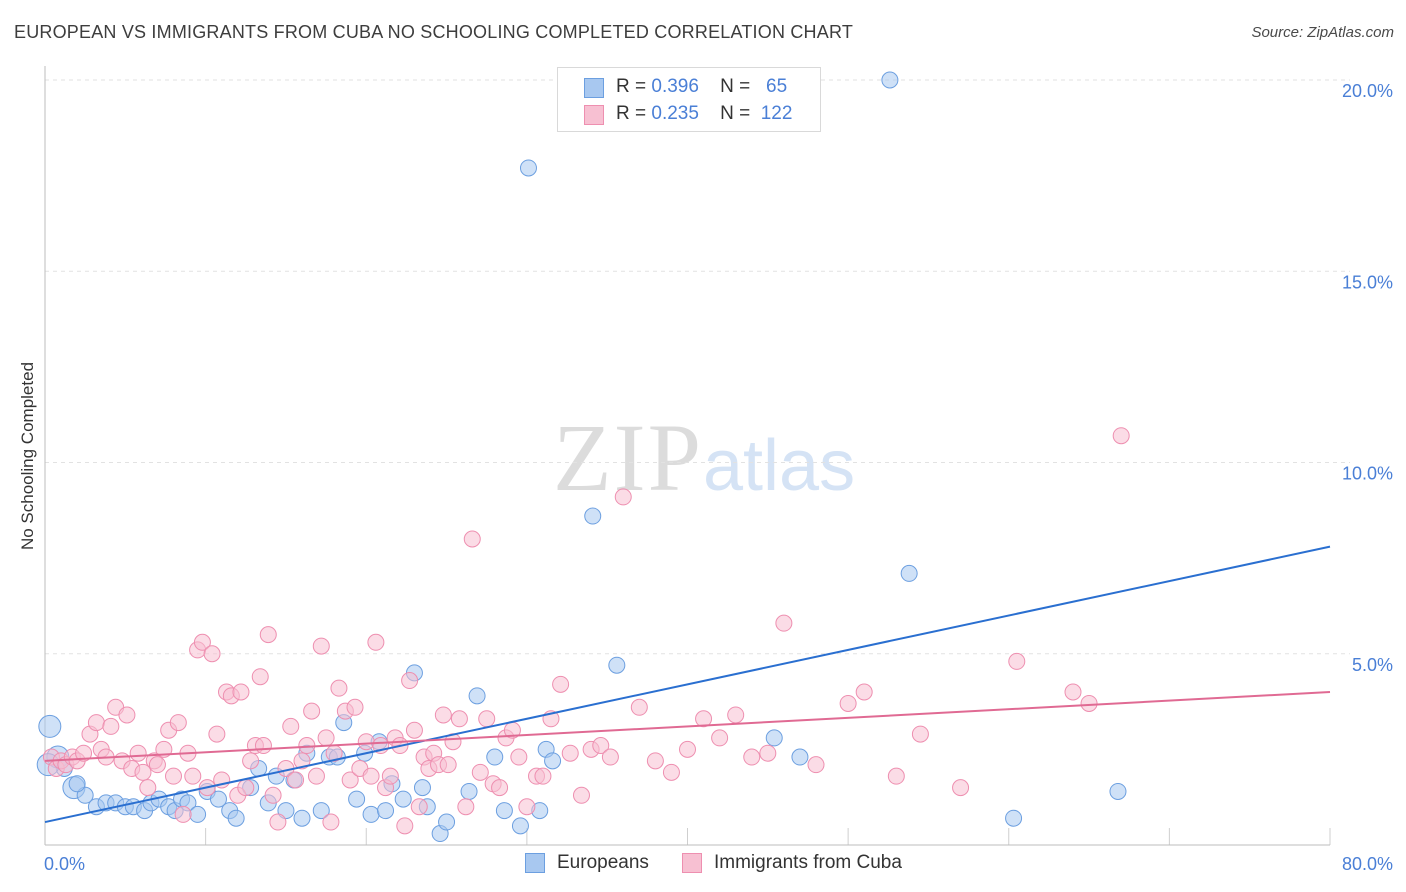 This screenshot has height=892, width=1406. I want to click on legend-r-label: R =, so click(631, 86).